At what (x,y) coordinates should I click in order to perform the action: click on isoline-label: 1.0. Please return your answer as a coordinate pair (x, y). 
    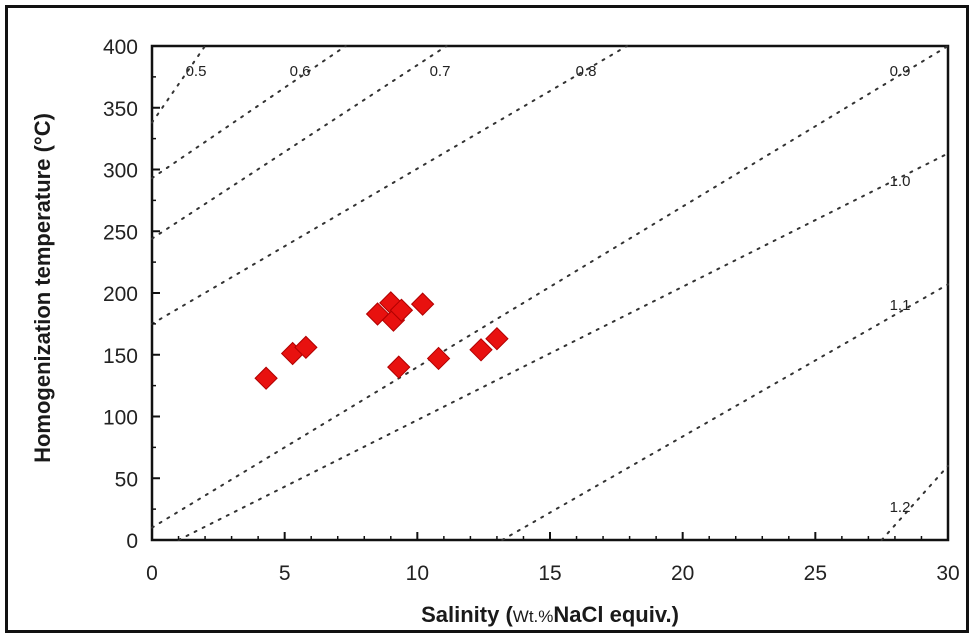
    Looking at the image, I should click on (900, 181).